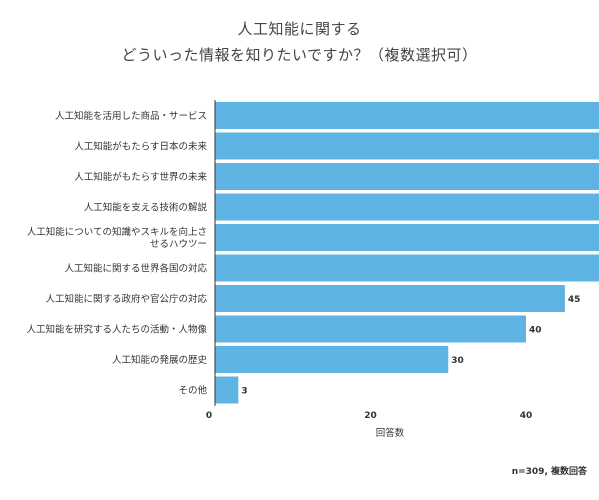  Describe the element at coordinates (299, 29) in the screenshot. I see `chart-title-line-1: 人工知能に関する` at that location.